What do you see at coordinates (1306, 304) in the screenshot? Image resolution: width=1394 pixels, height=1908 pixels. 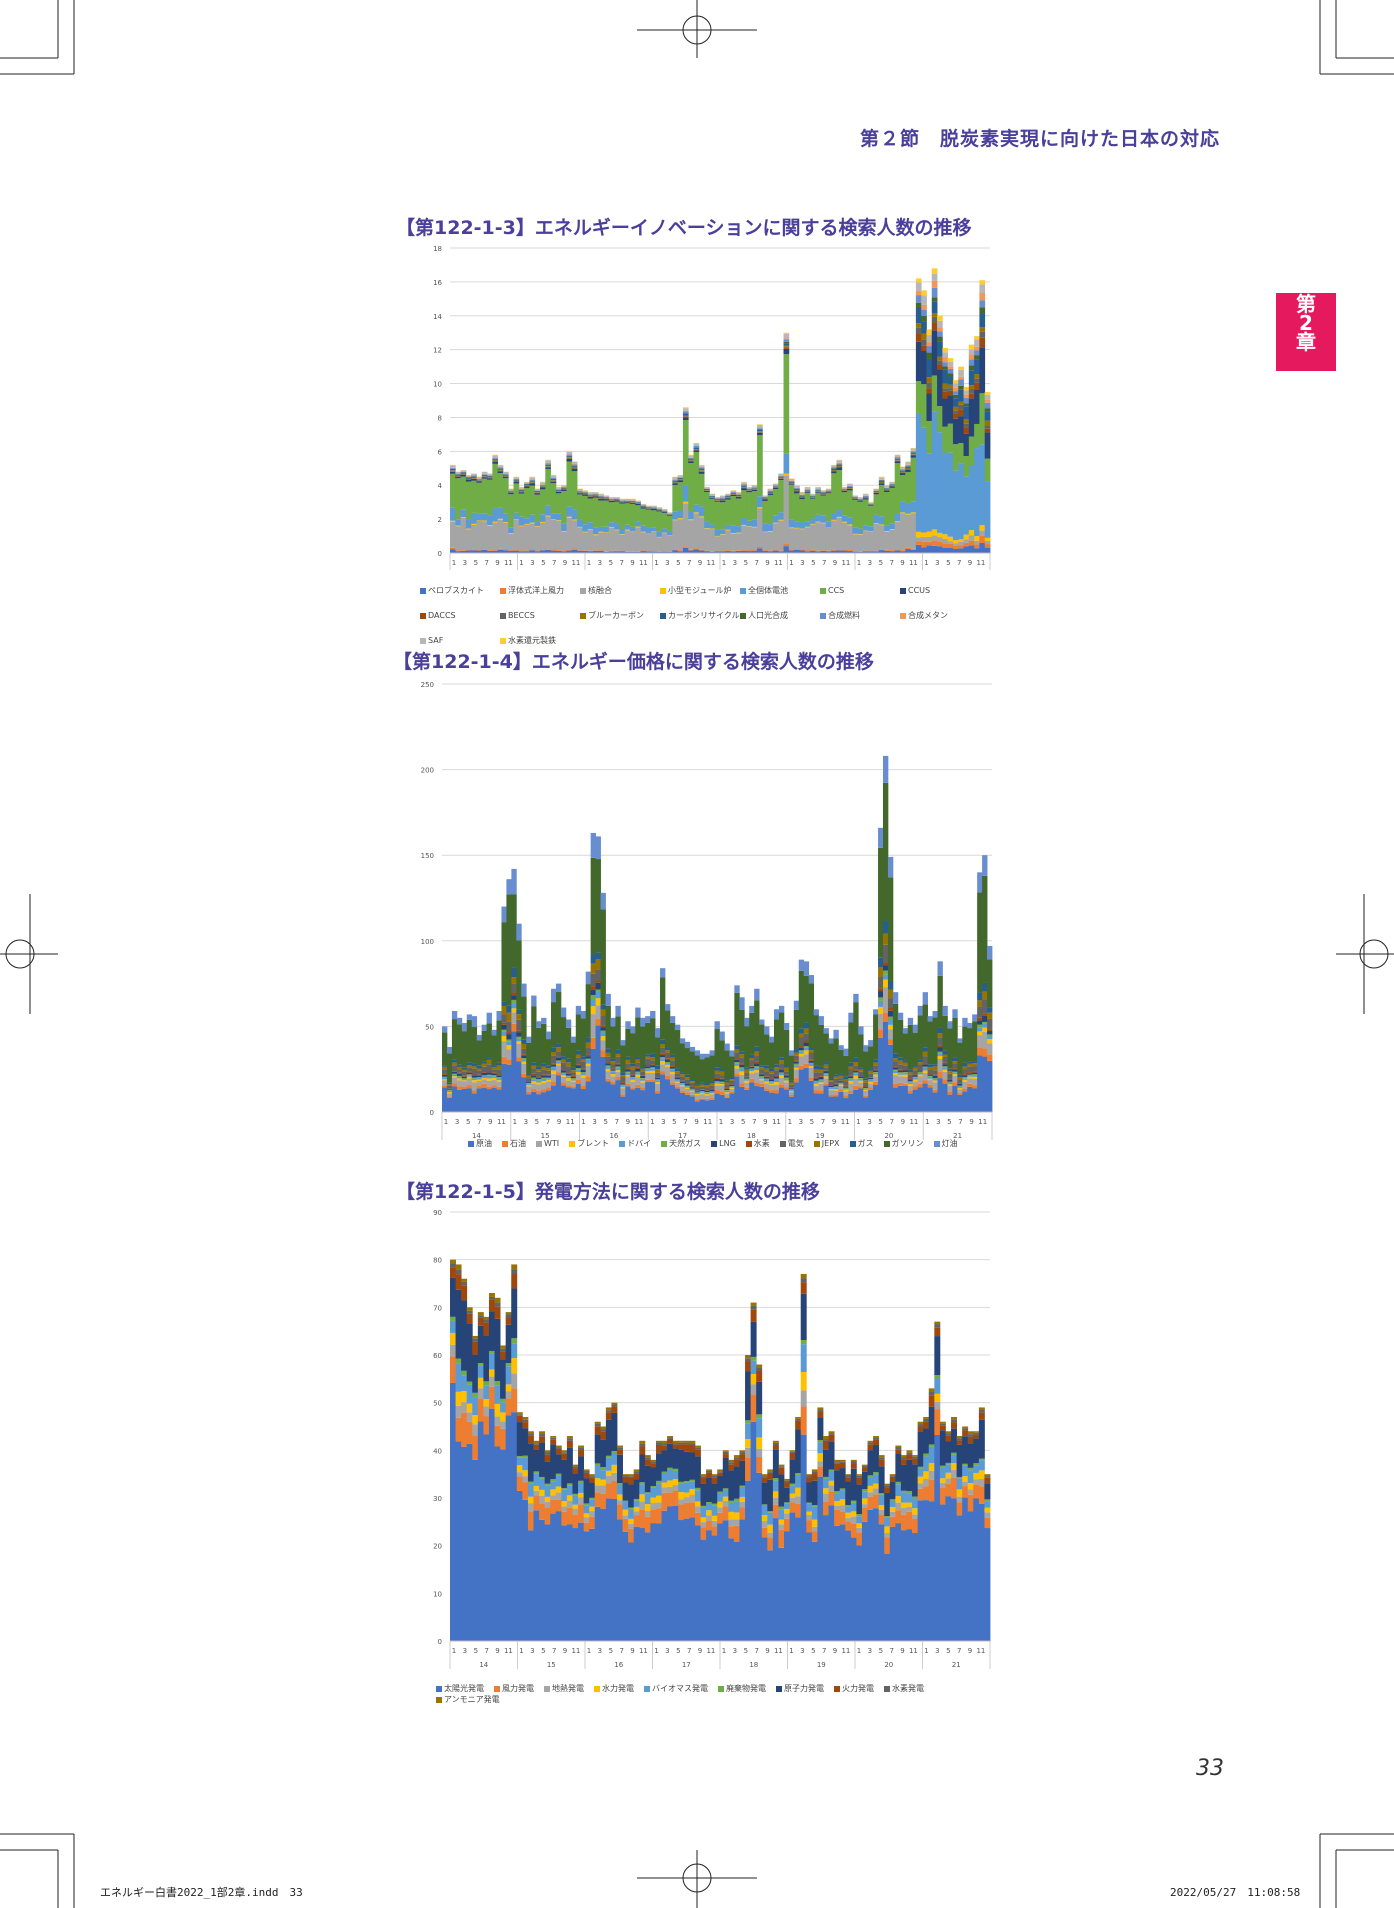 I see `chapter-tab-line1: 第` at bounding box center [1306, 304].